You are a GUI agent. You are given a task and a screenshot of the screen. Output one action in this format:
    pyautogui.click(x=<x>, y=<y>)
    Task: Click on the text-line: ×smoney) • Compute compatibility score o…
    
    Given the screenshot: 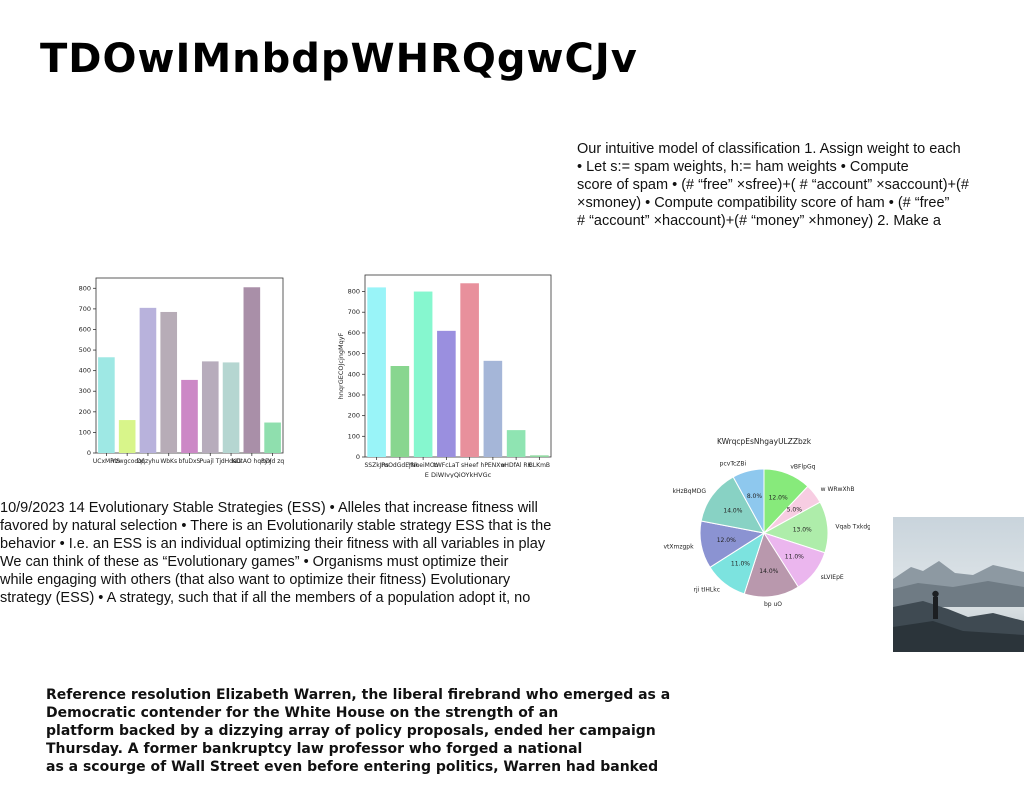 What is the action you would take?
    pyautogui.click(x=763, y=203)
    